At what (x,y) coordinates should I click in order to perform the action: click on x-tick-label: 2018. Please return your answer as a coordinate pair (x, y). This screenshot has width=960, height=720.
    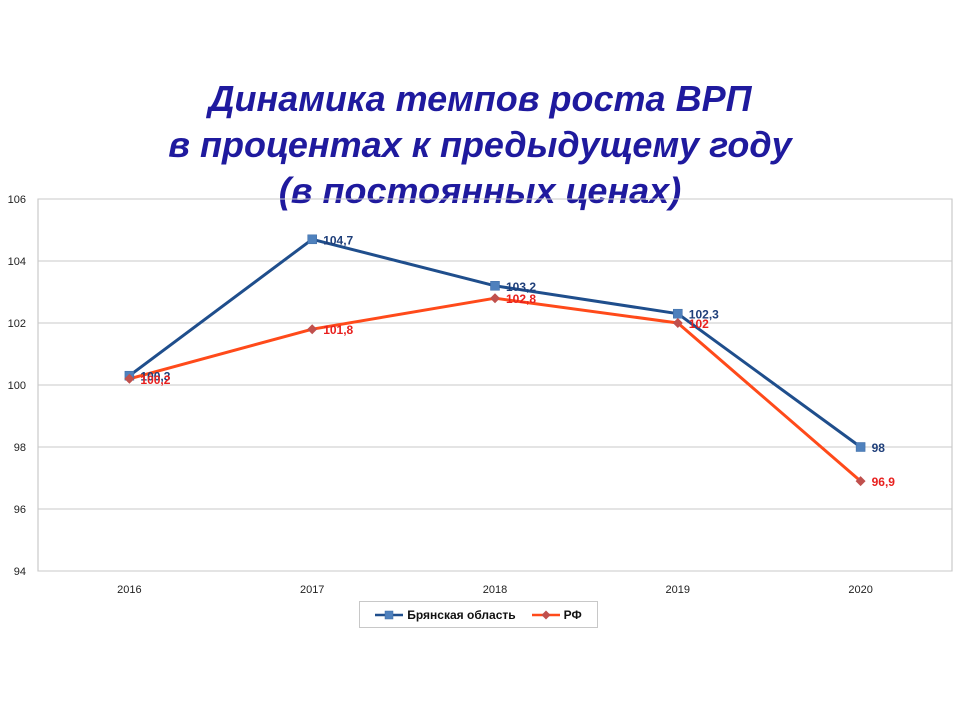
    Looking at the image, I should click on (495, 590).